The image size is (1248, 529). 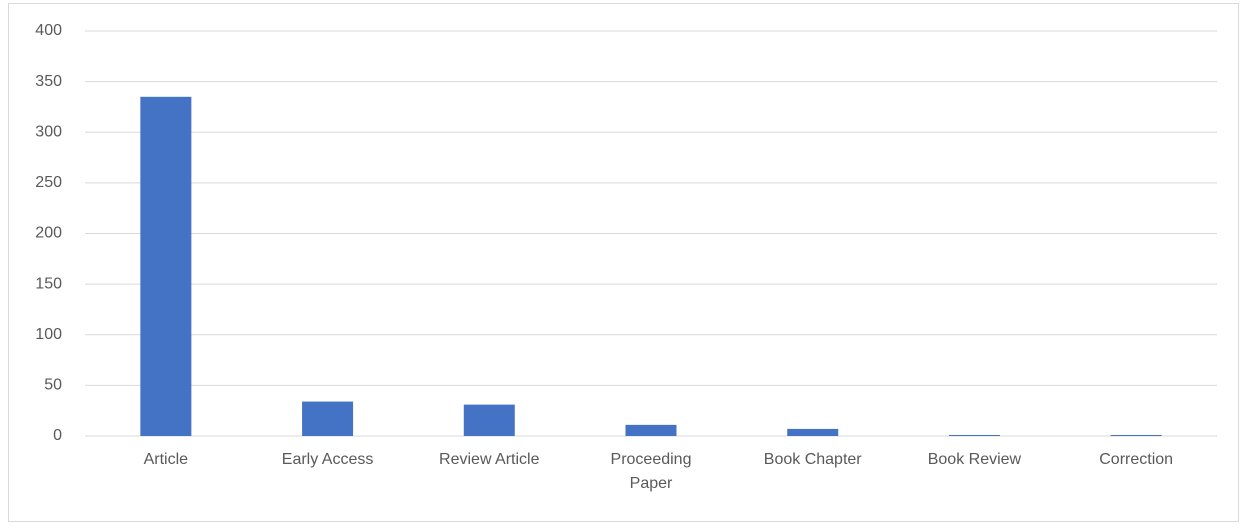 What do you see at coordinates (974, 459) in the screenshot?
I see `x-tick-label: Book Review` at bounding box center [974, 459].